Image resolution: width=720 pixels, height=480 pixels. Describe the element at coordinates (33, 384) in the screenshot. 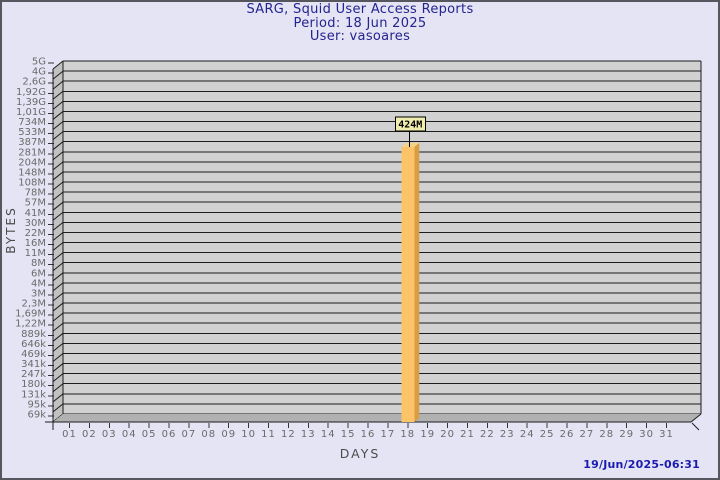

I see `y-tick-label: 180k` at that location.